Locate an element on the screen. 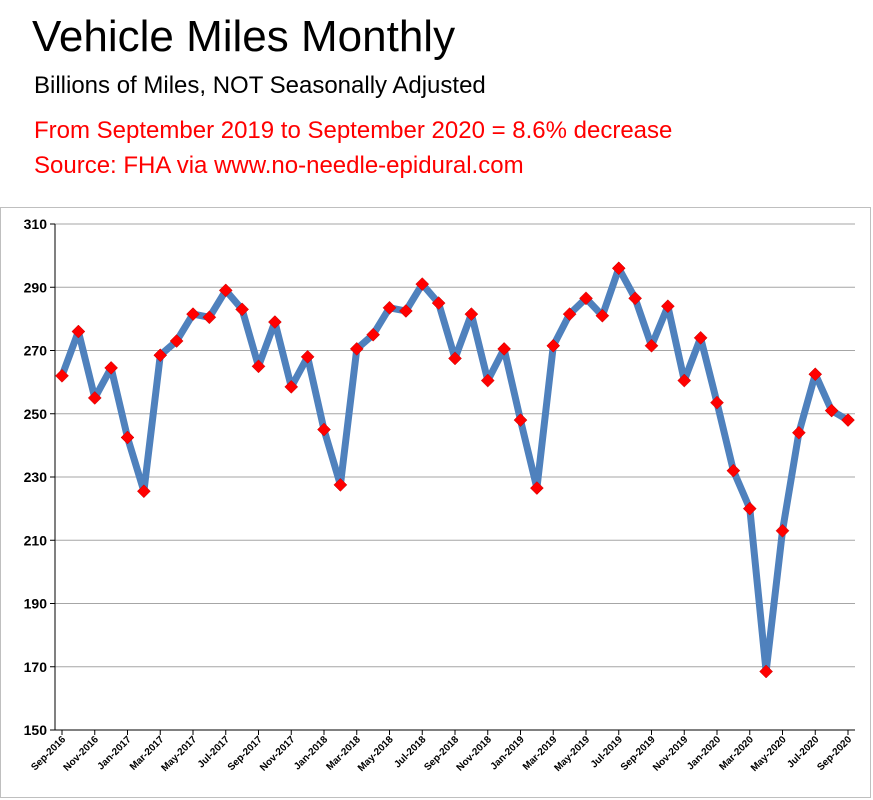 The image size is (873, 800). x-tick-label: Nov-2018 is located at coordinates (475, 754).